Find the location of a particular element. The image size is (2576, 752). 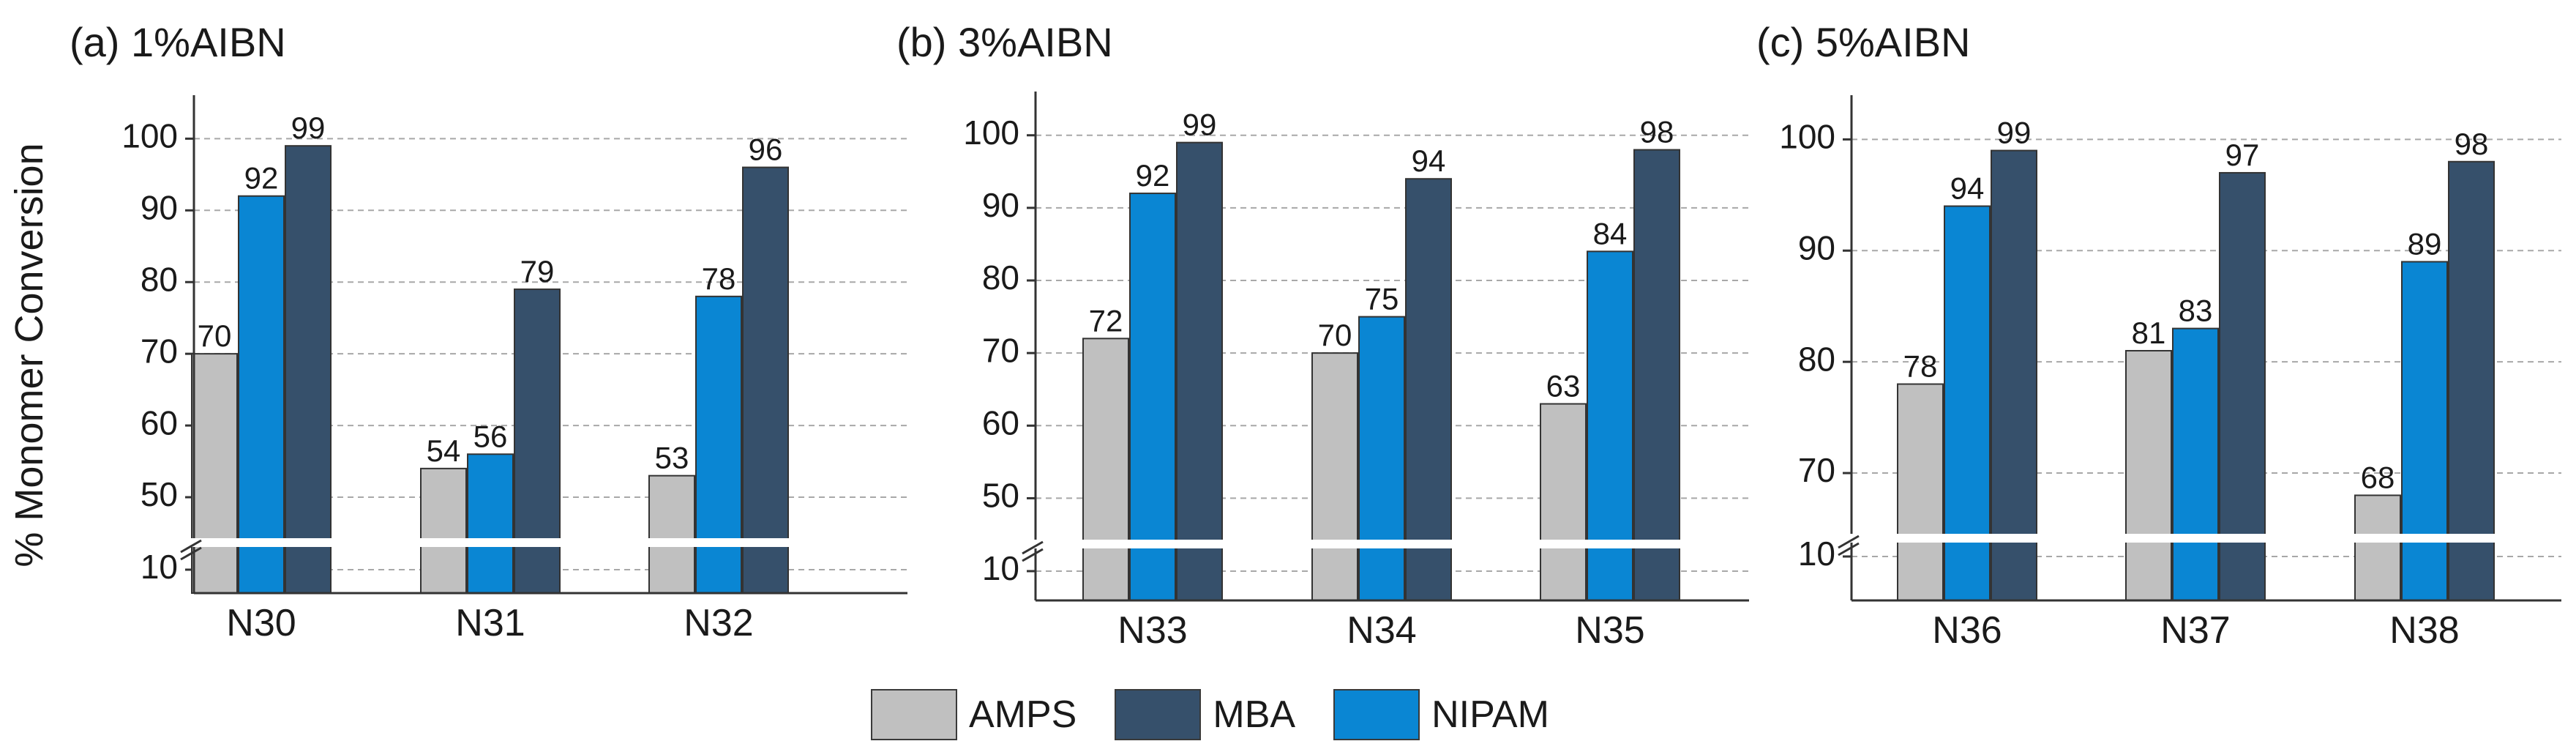

bar-amps-n35 is located at coordinates (1563, 502).